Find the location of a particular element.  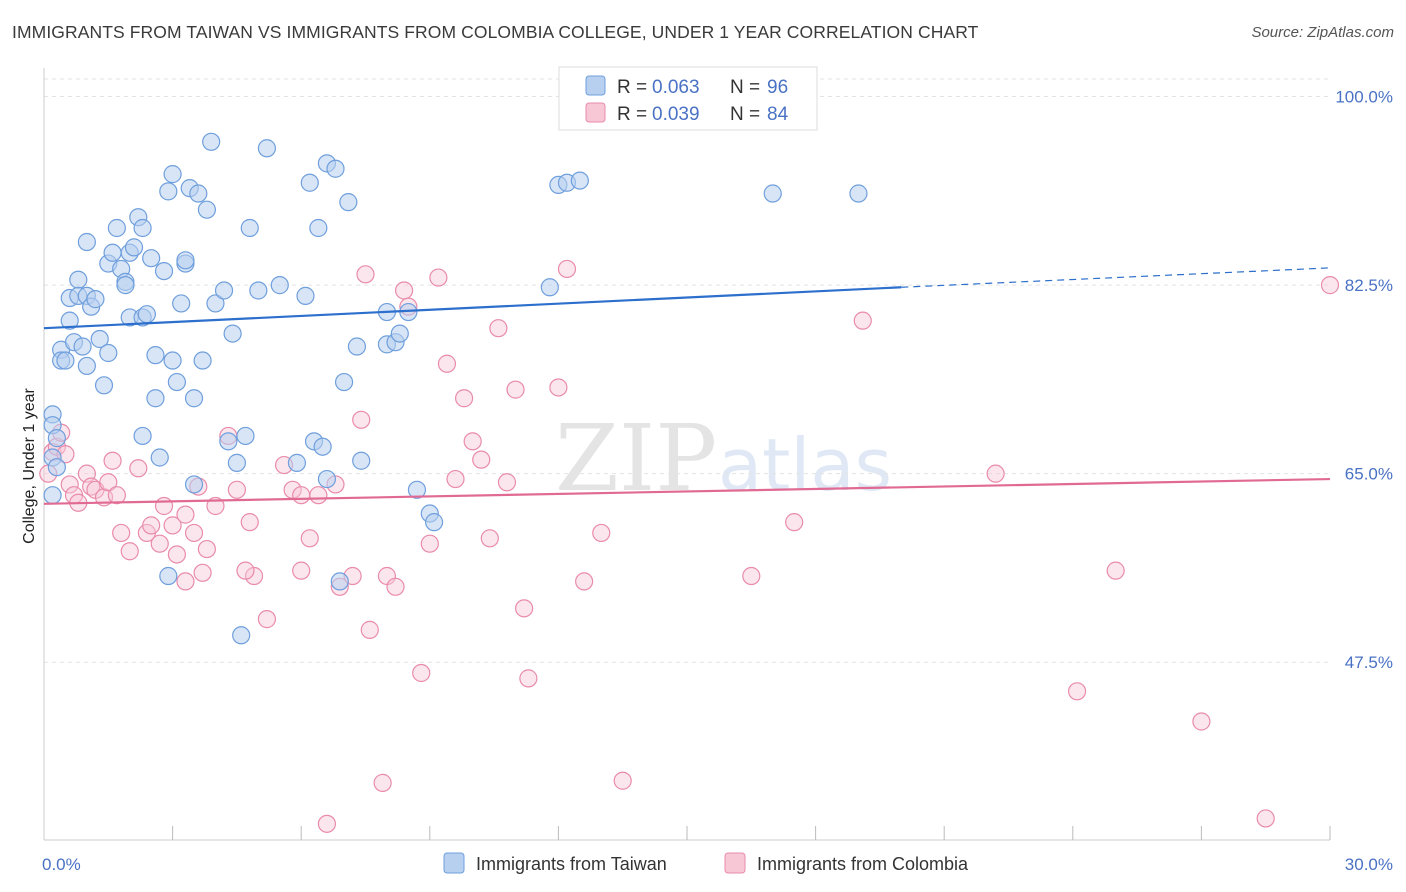

taiwan-trend-extension is located at coordinates (1116, 277).